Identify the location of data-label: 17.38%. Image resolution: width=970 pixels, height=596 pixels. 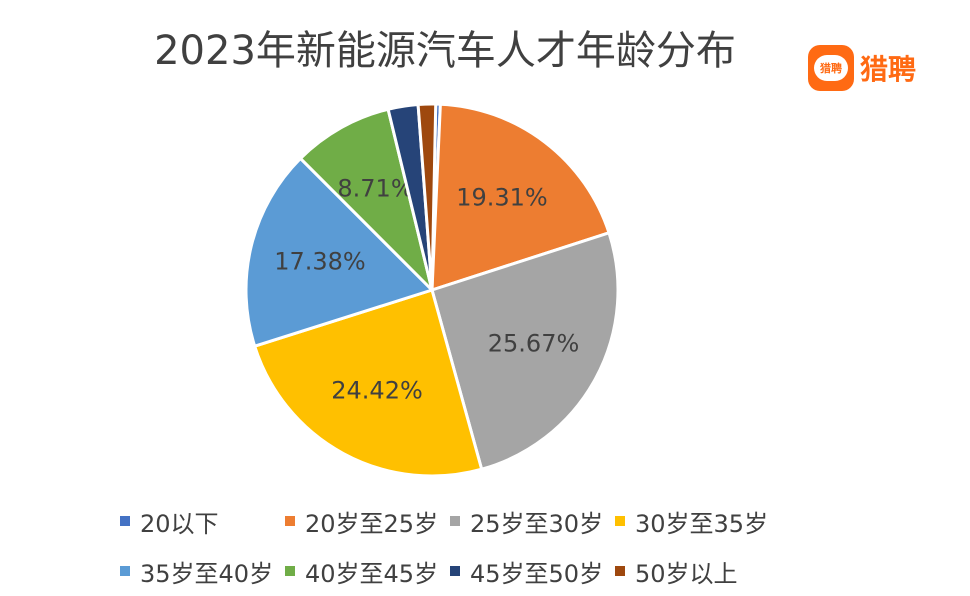
(320, 262).